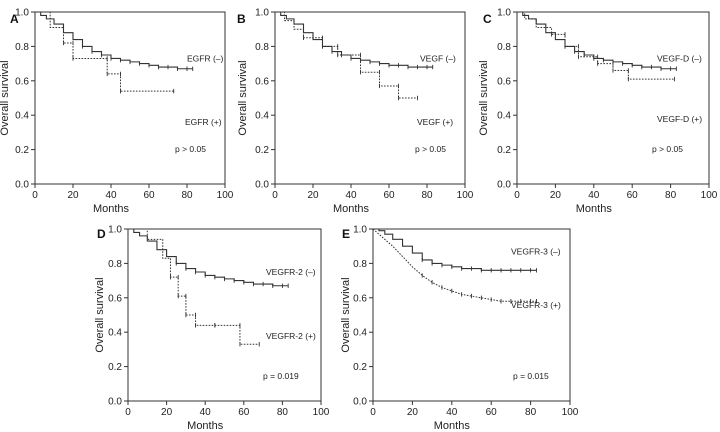 This screenshot has width=720, height=432. I want to click on p-value: p = 0.019, so click(281, 376).